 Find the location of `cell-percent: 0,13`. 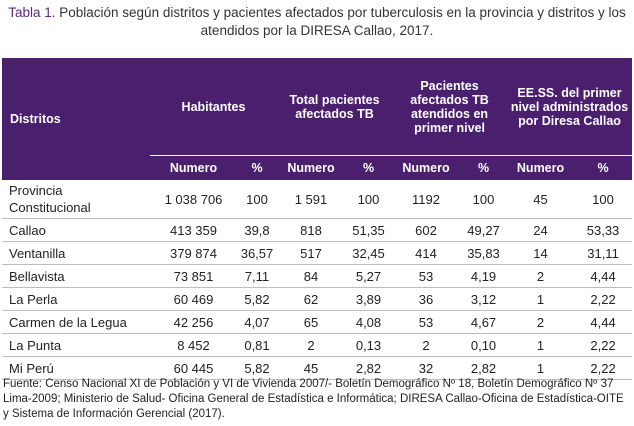

cell-percent: 0,13 is located at coordinates (369, 345).